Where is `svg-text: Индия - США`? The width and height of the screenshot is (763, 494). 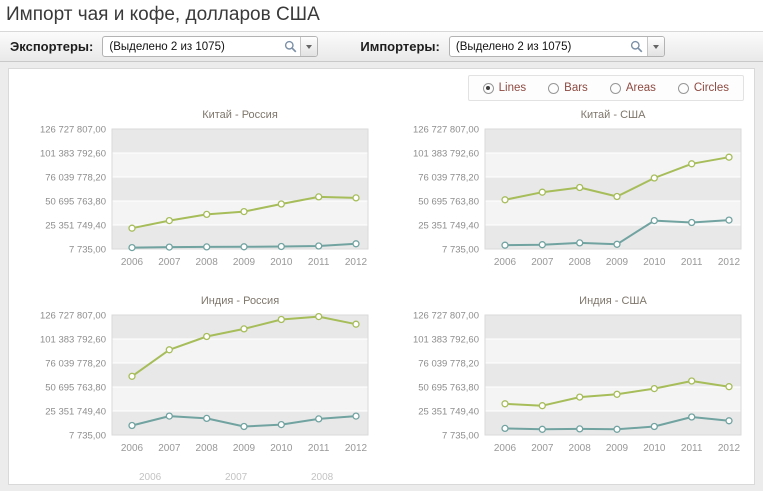
svg-text: Индия - США is located at coordinates (613, 301).